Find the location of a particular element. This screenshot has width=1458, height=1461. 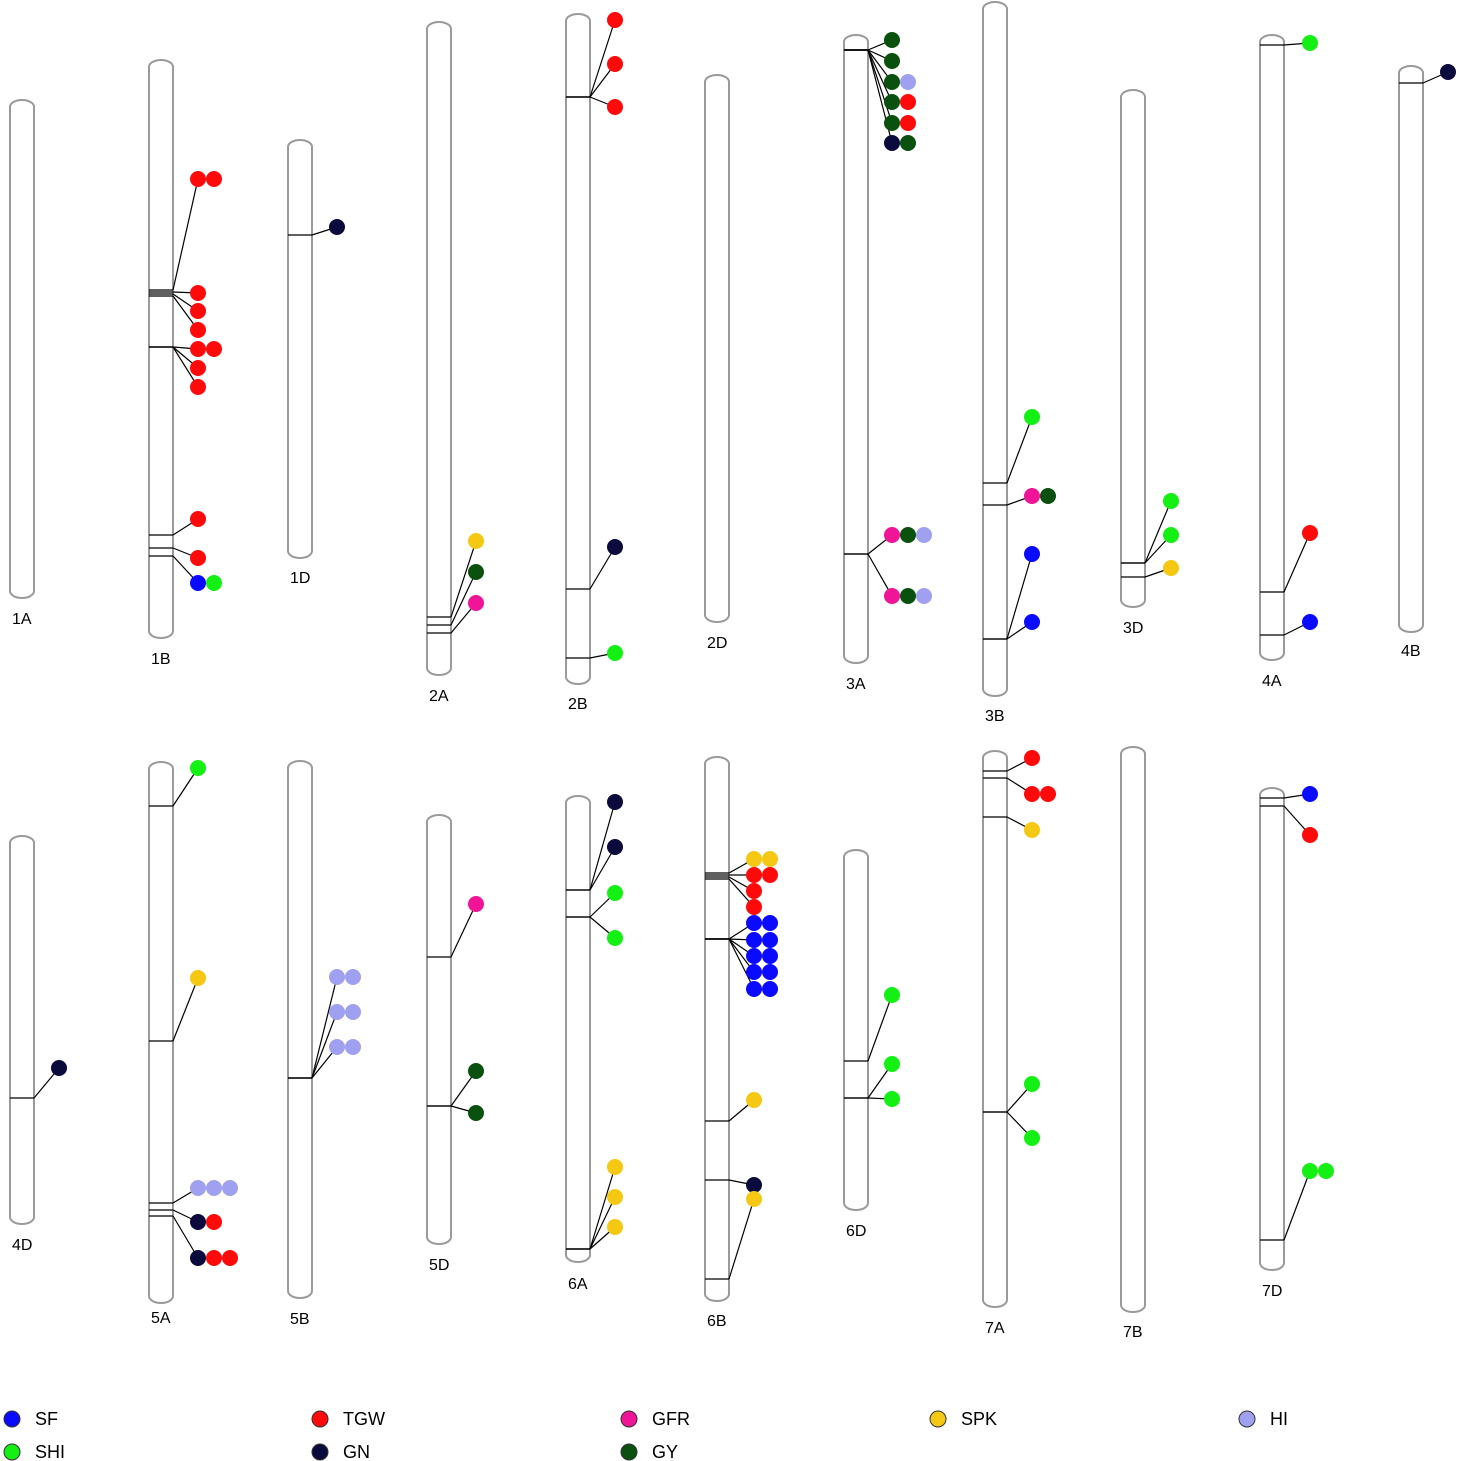

chromosome-label: 1D is located at coordinates (300, 578).